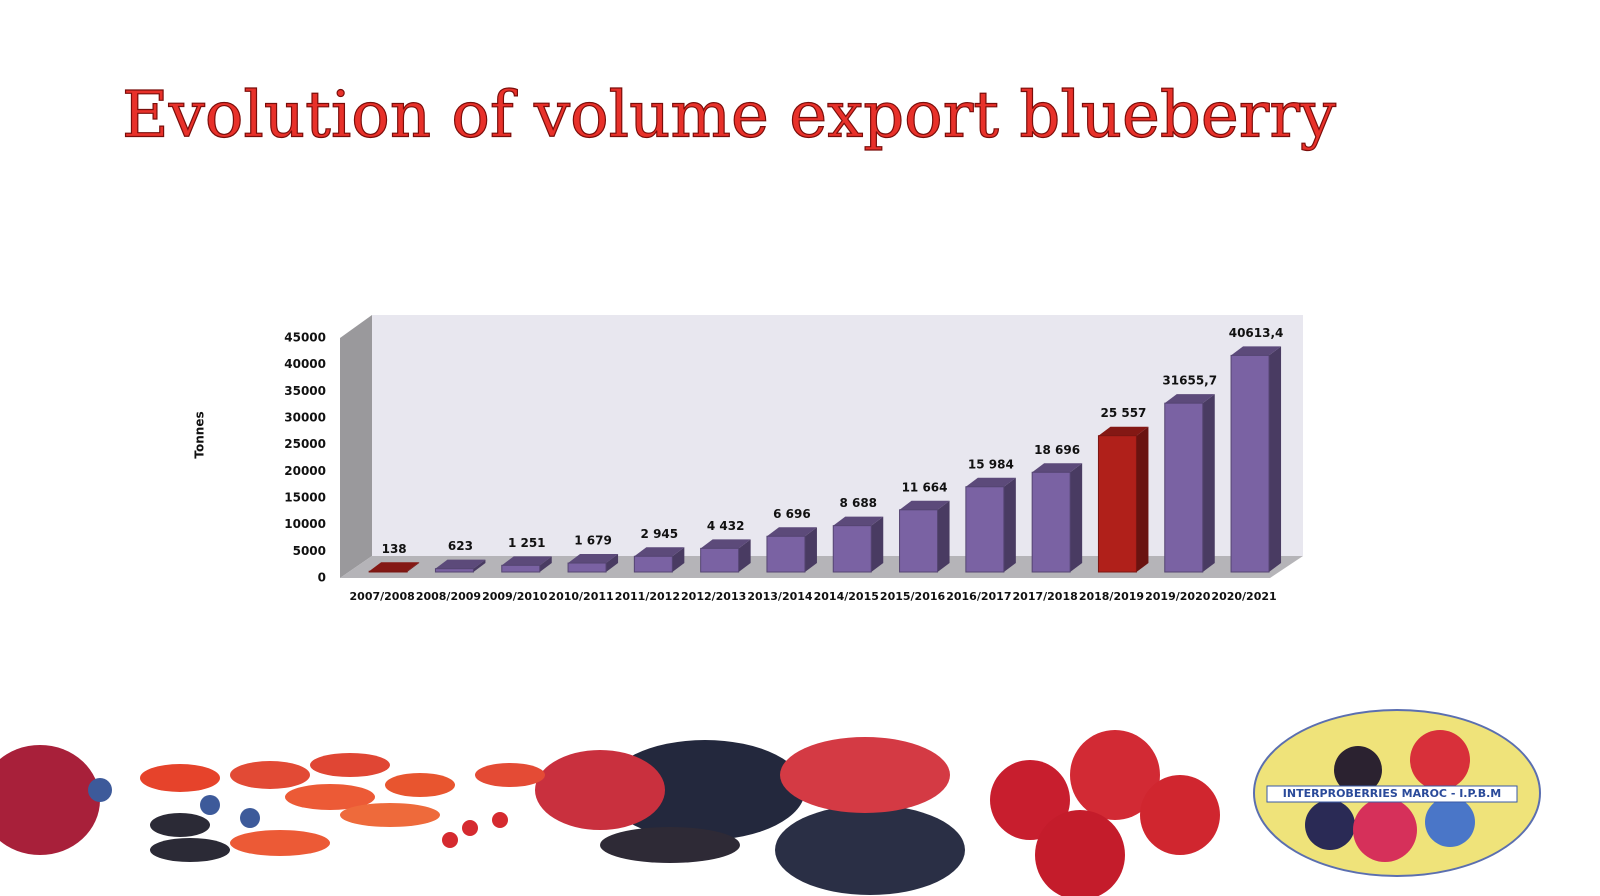 This screenshot has width=1600, height=896. What do you see at coordinates (382, 596) in the screenshot?
I see `x-tick-label: 2007/2008` at bounding box center [382, 596].